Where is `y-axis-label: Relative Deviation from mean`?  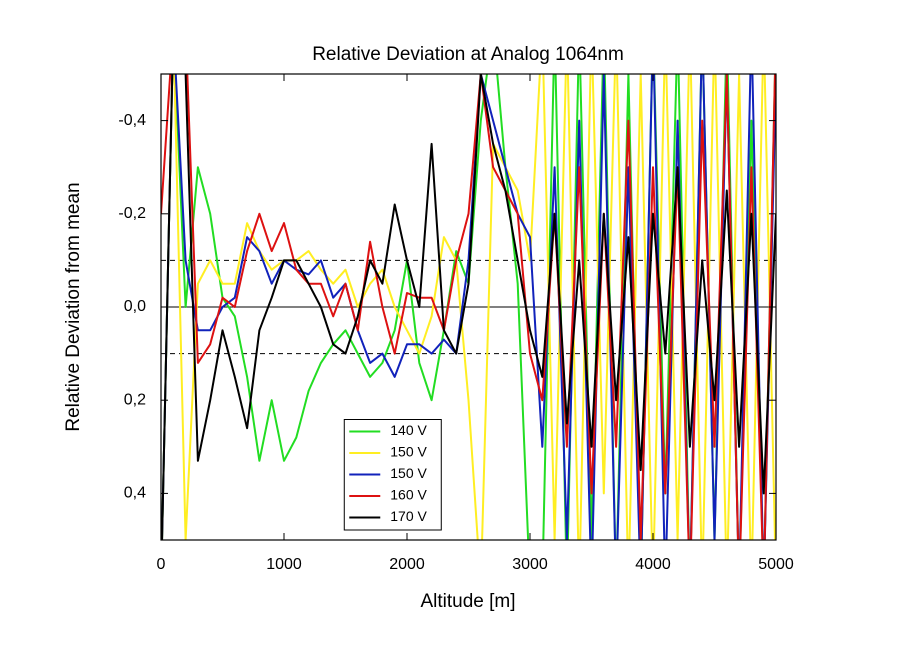 y-axis-label: Relative Deviation from mean is located at coordinates (73, 306).